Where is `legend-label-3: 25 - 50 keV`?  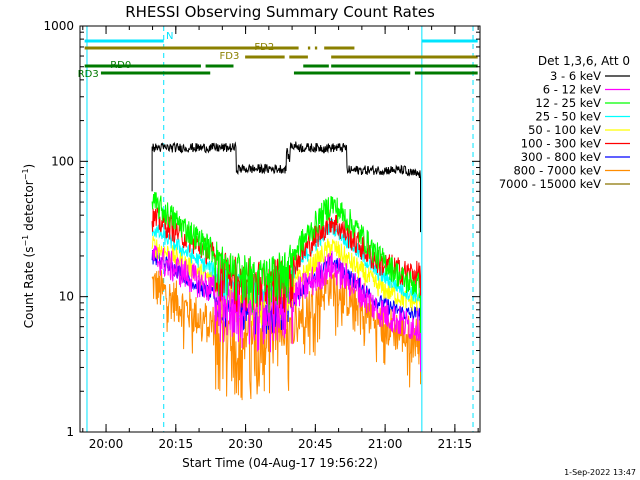
legend-label-3: 25 - 50 keV is located at coordinates (568, 117).